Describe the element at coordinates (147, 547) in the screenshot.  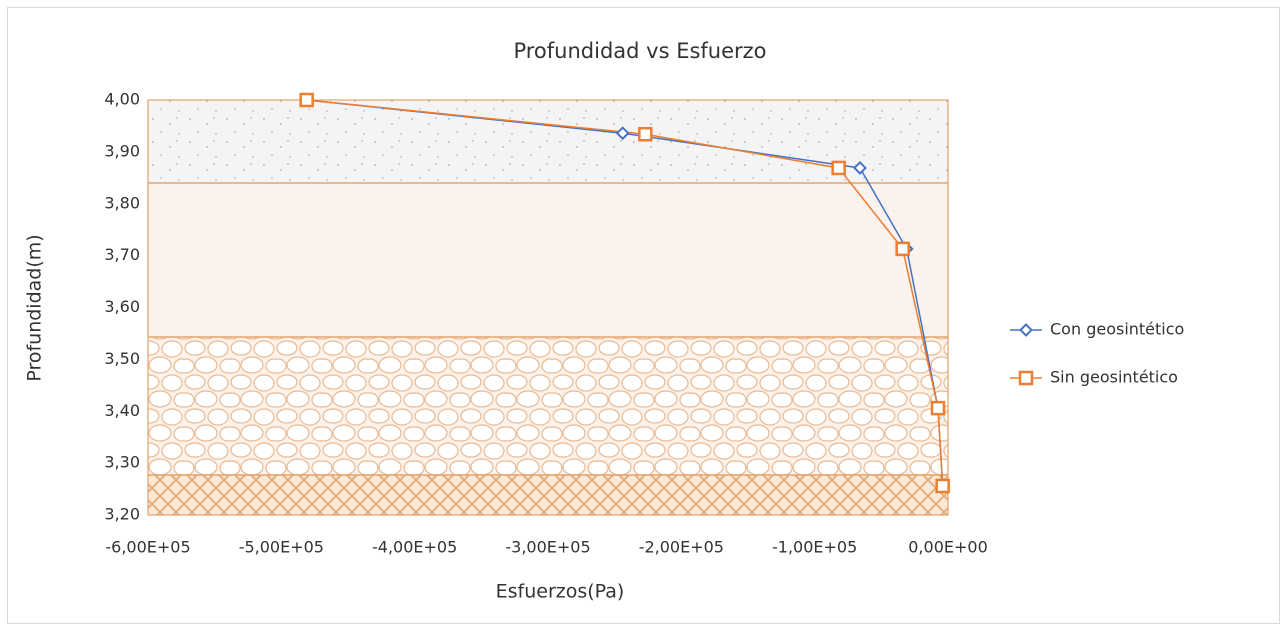
I see `x-tick-label: -6,00E+05` at that location.